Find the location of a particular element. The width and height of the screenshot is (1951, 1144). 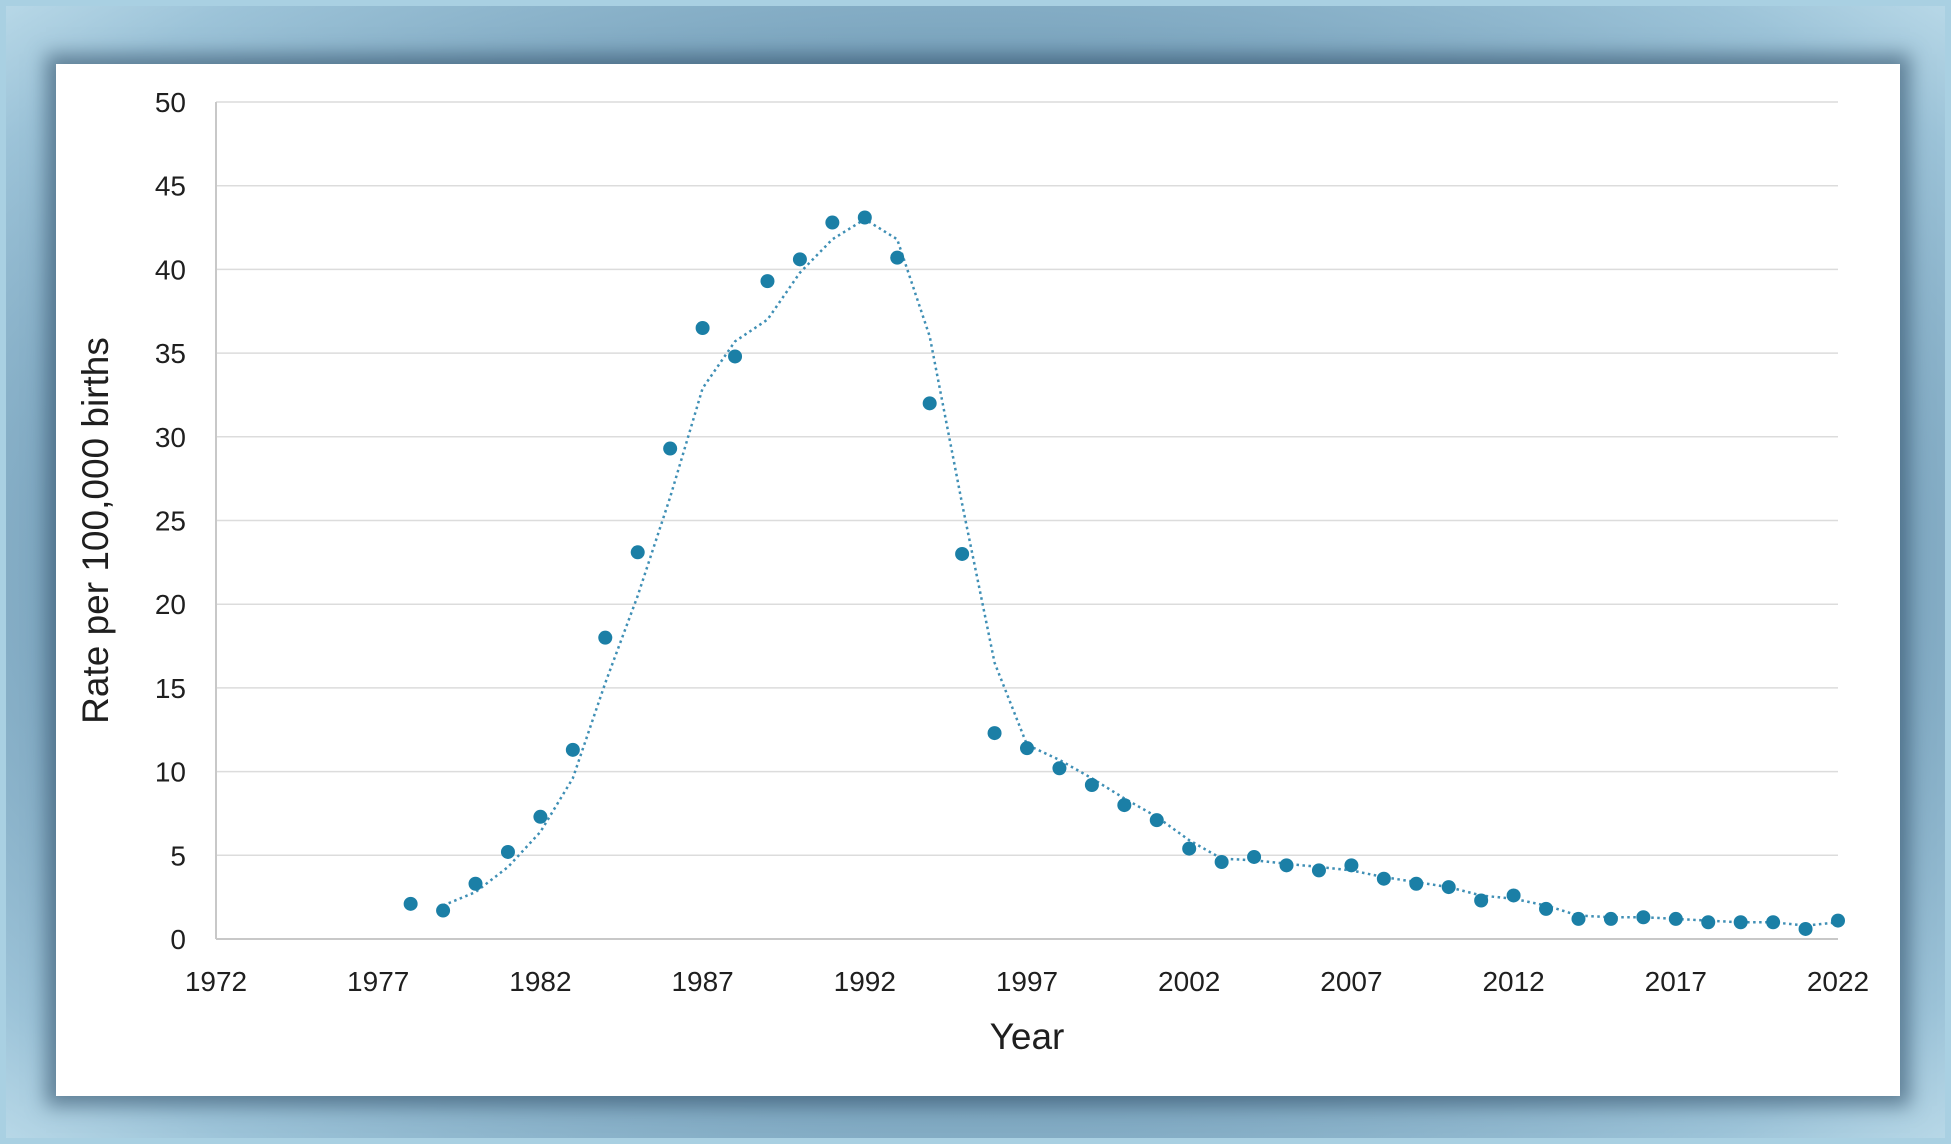

x-tick-label: 2007 is located at coordinates (1351, 981).